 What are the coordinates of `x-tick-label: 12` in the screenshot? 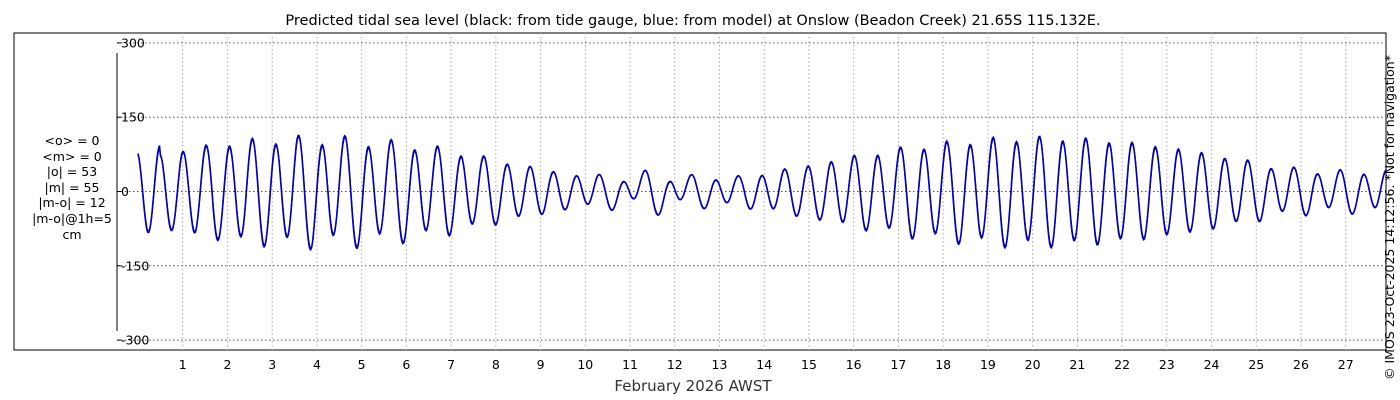 It's located at (675, 364).